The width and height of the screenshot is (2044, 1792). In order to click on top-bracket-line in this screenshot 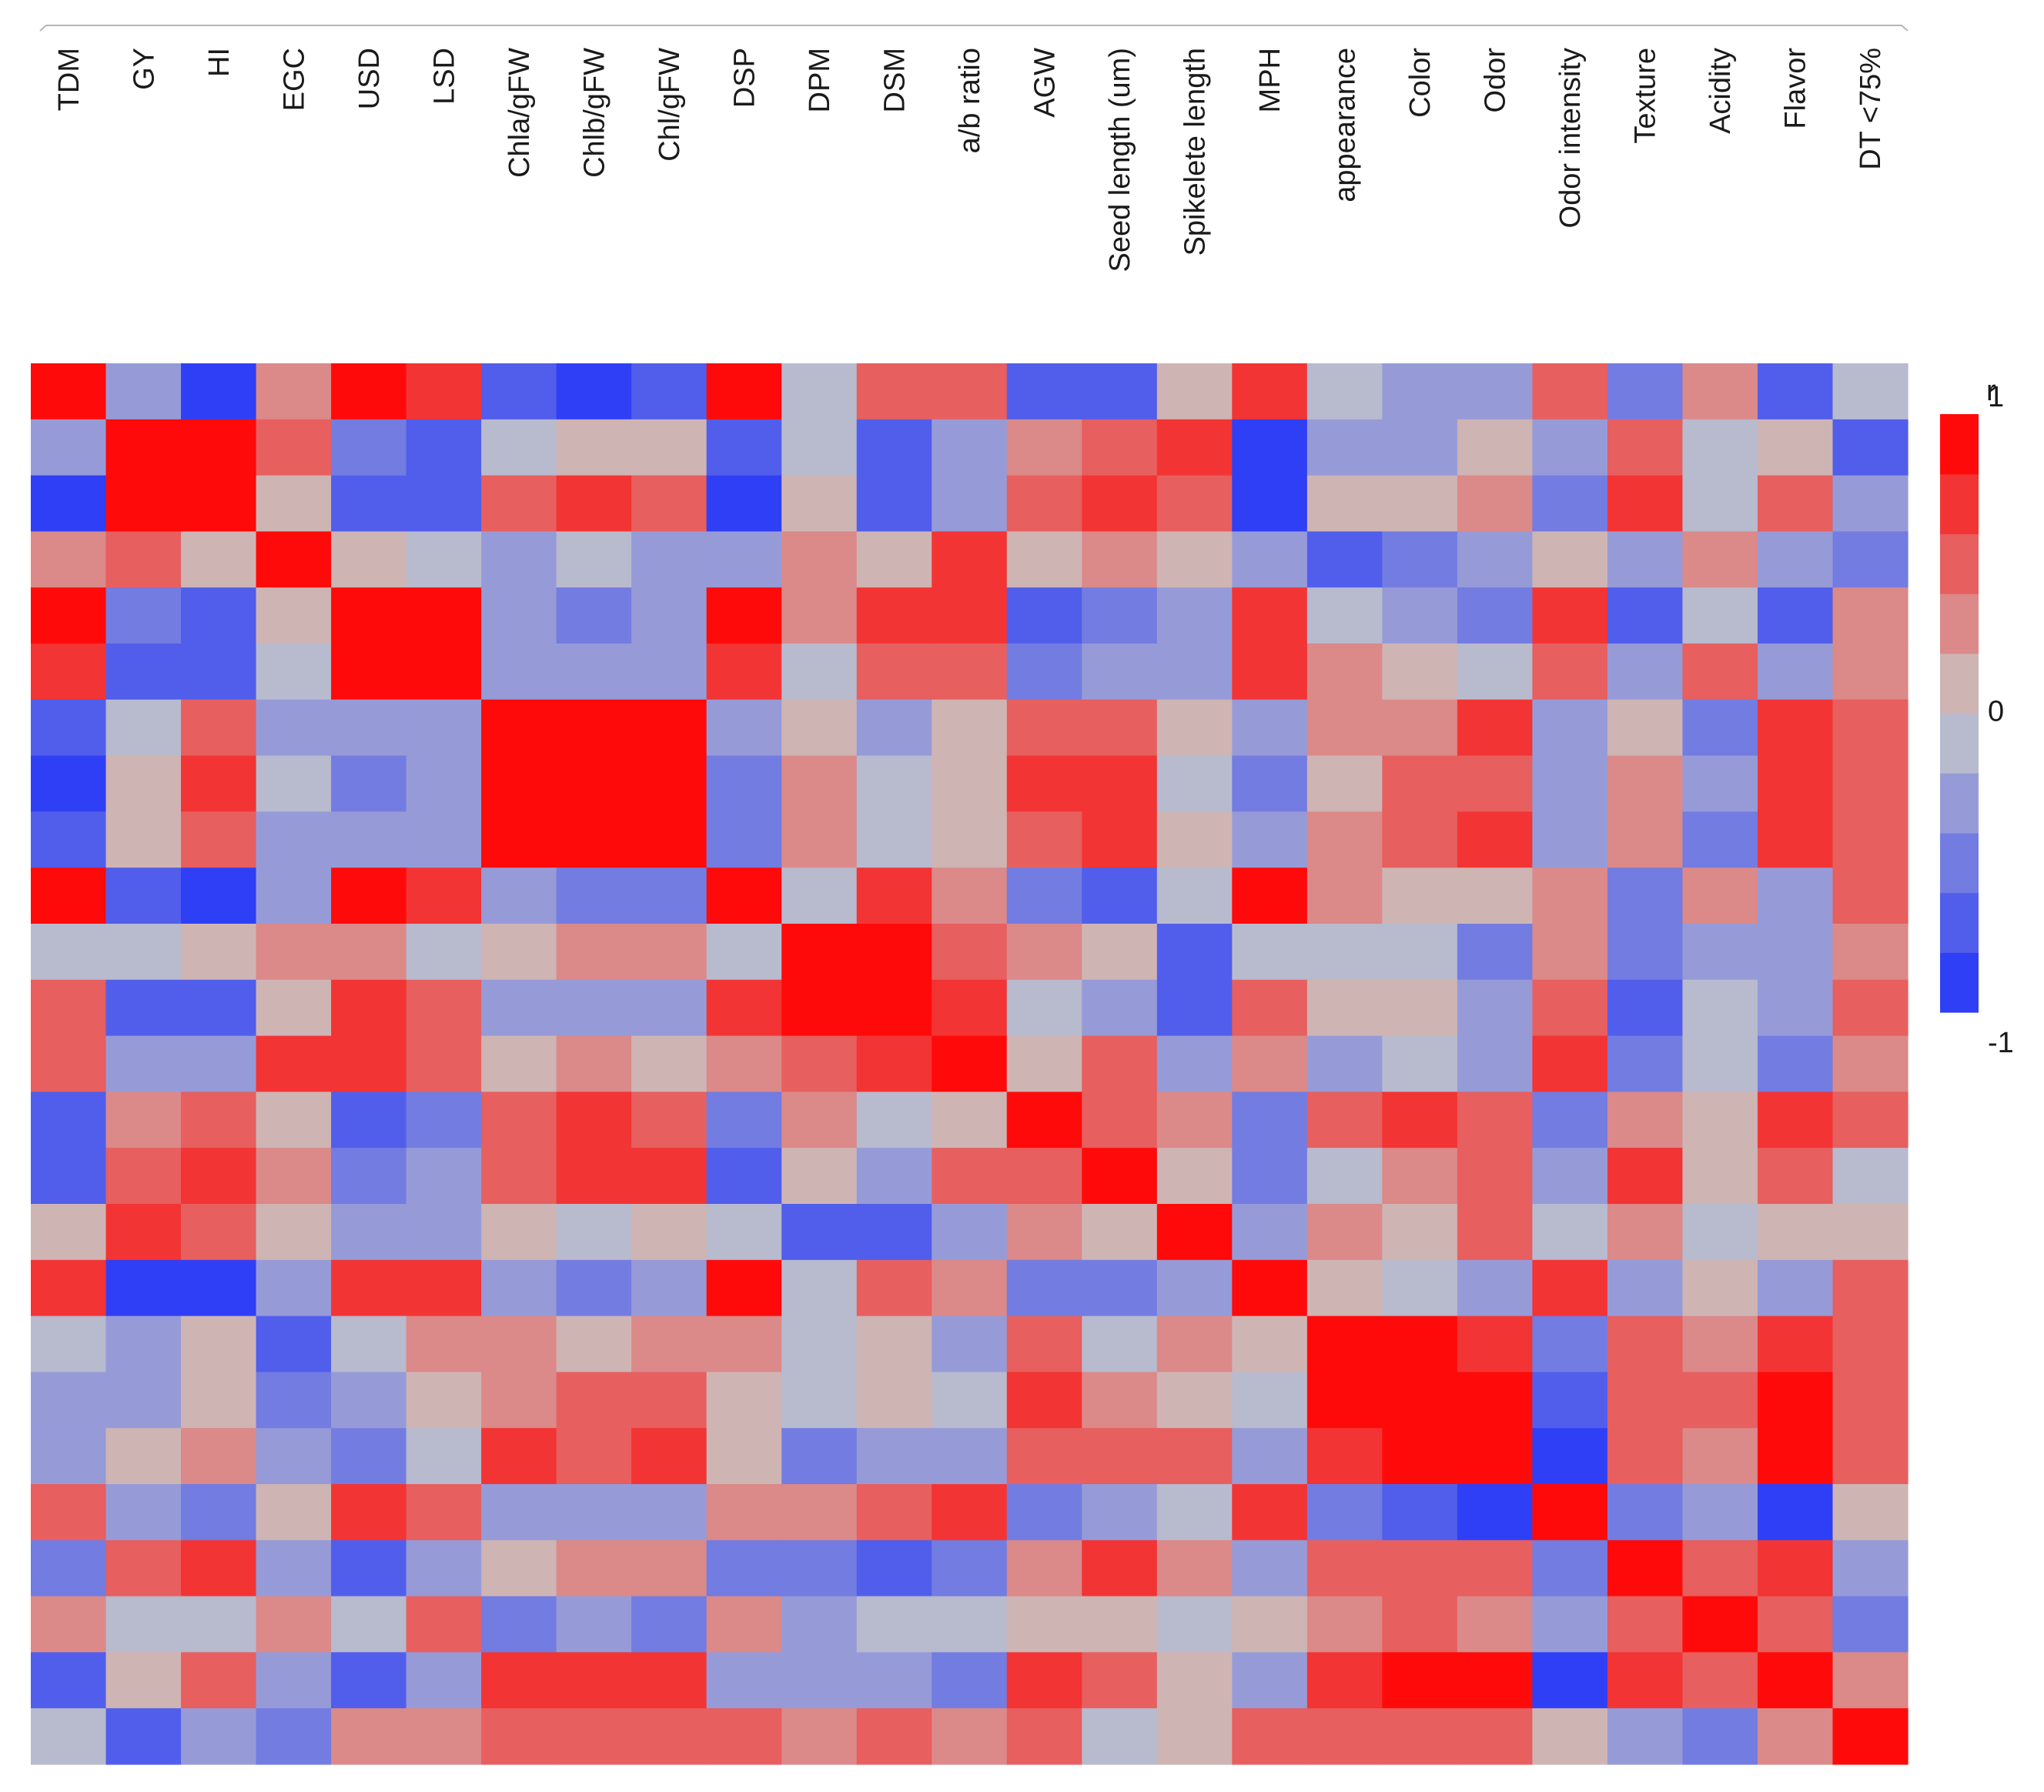, I will do `click(974, 28)`.